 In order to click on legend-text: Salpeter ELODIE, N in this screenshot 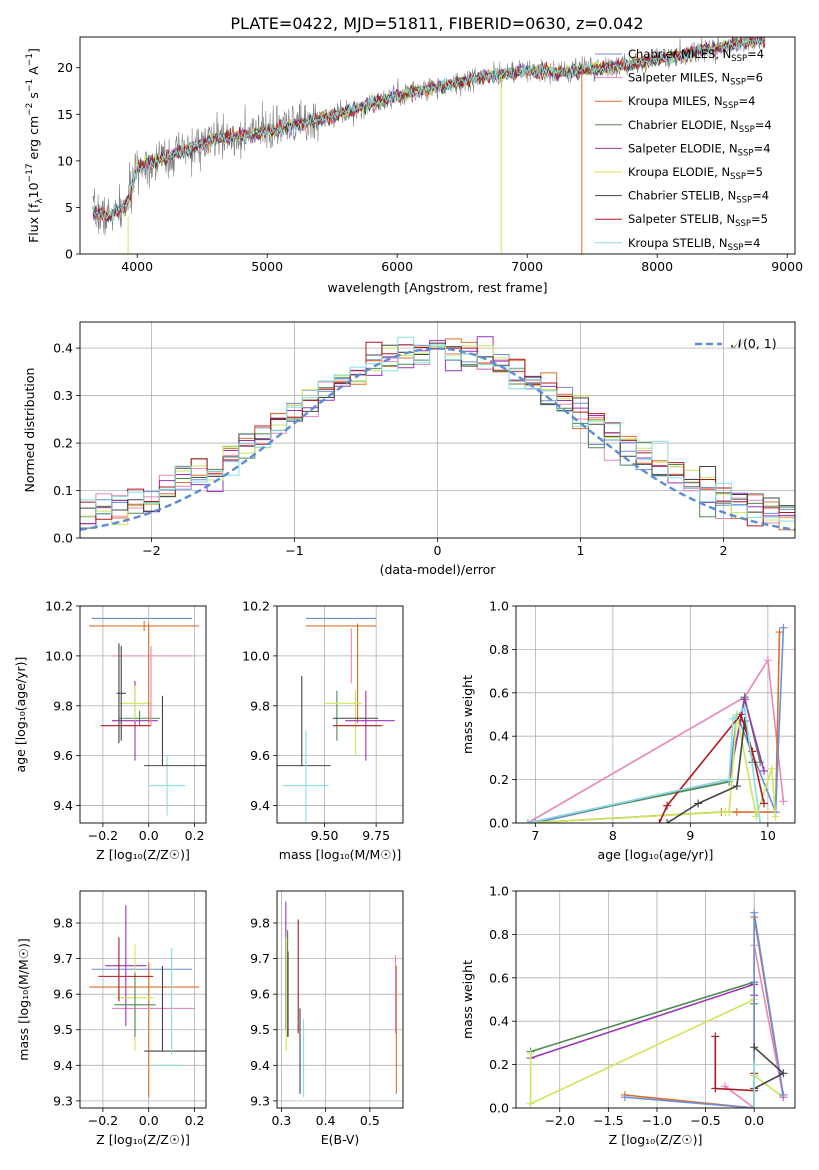, I will do `click(683, 148)`.